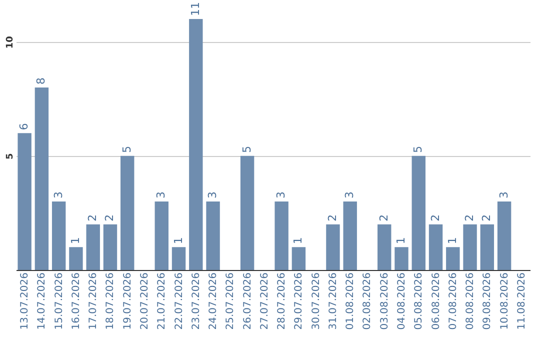  What do you see at coordinates (453, 301) in the screenshot?
I see `x-tick-label: 07.08.2026` at bounding box center [453, 301].